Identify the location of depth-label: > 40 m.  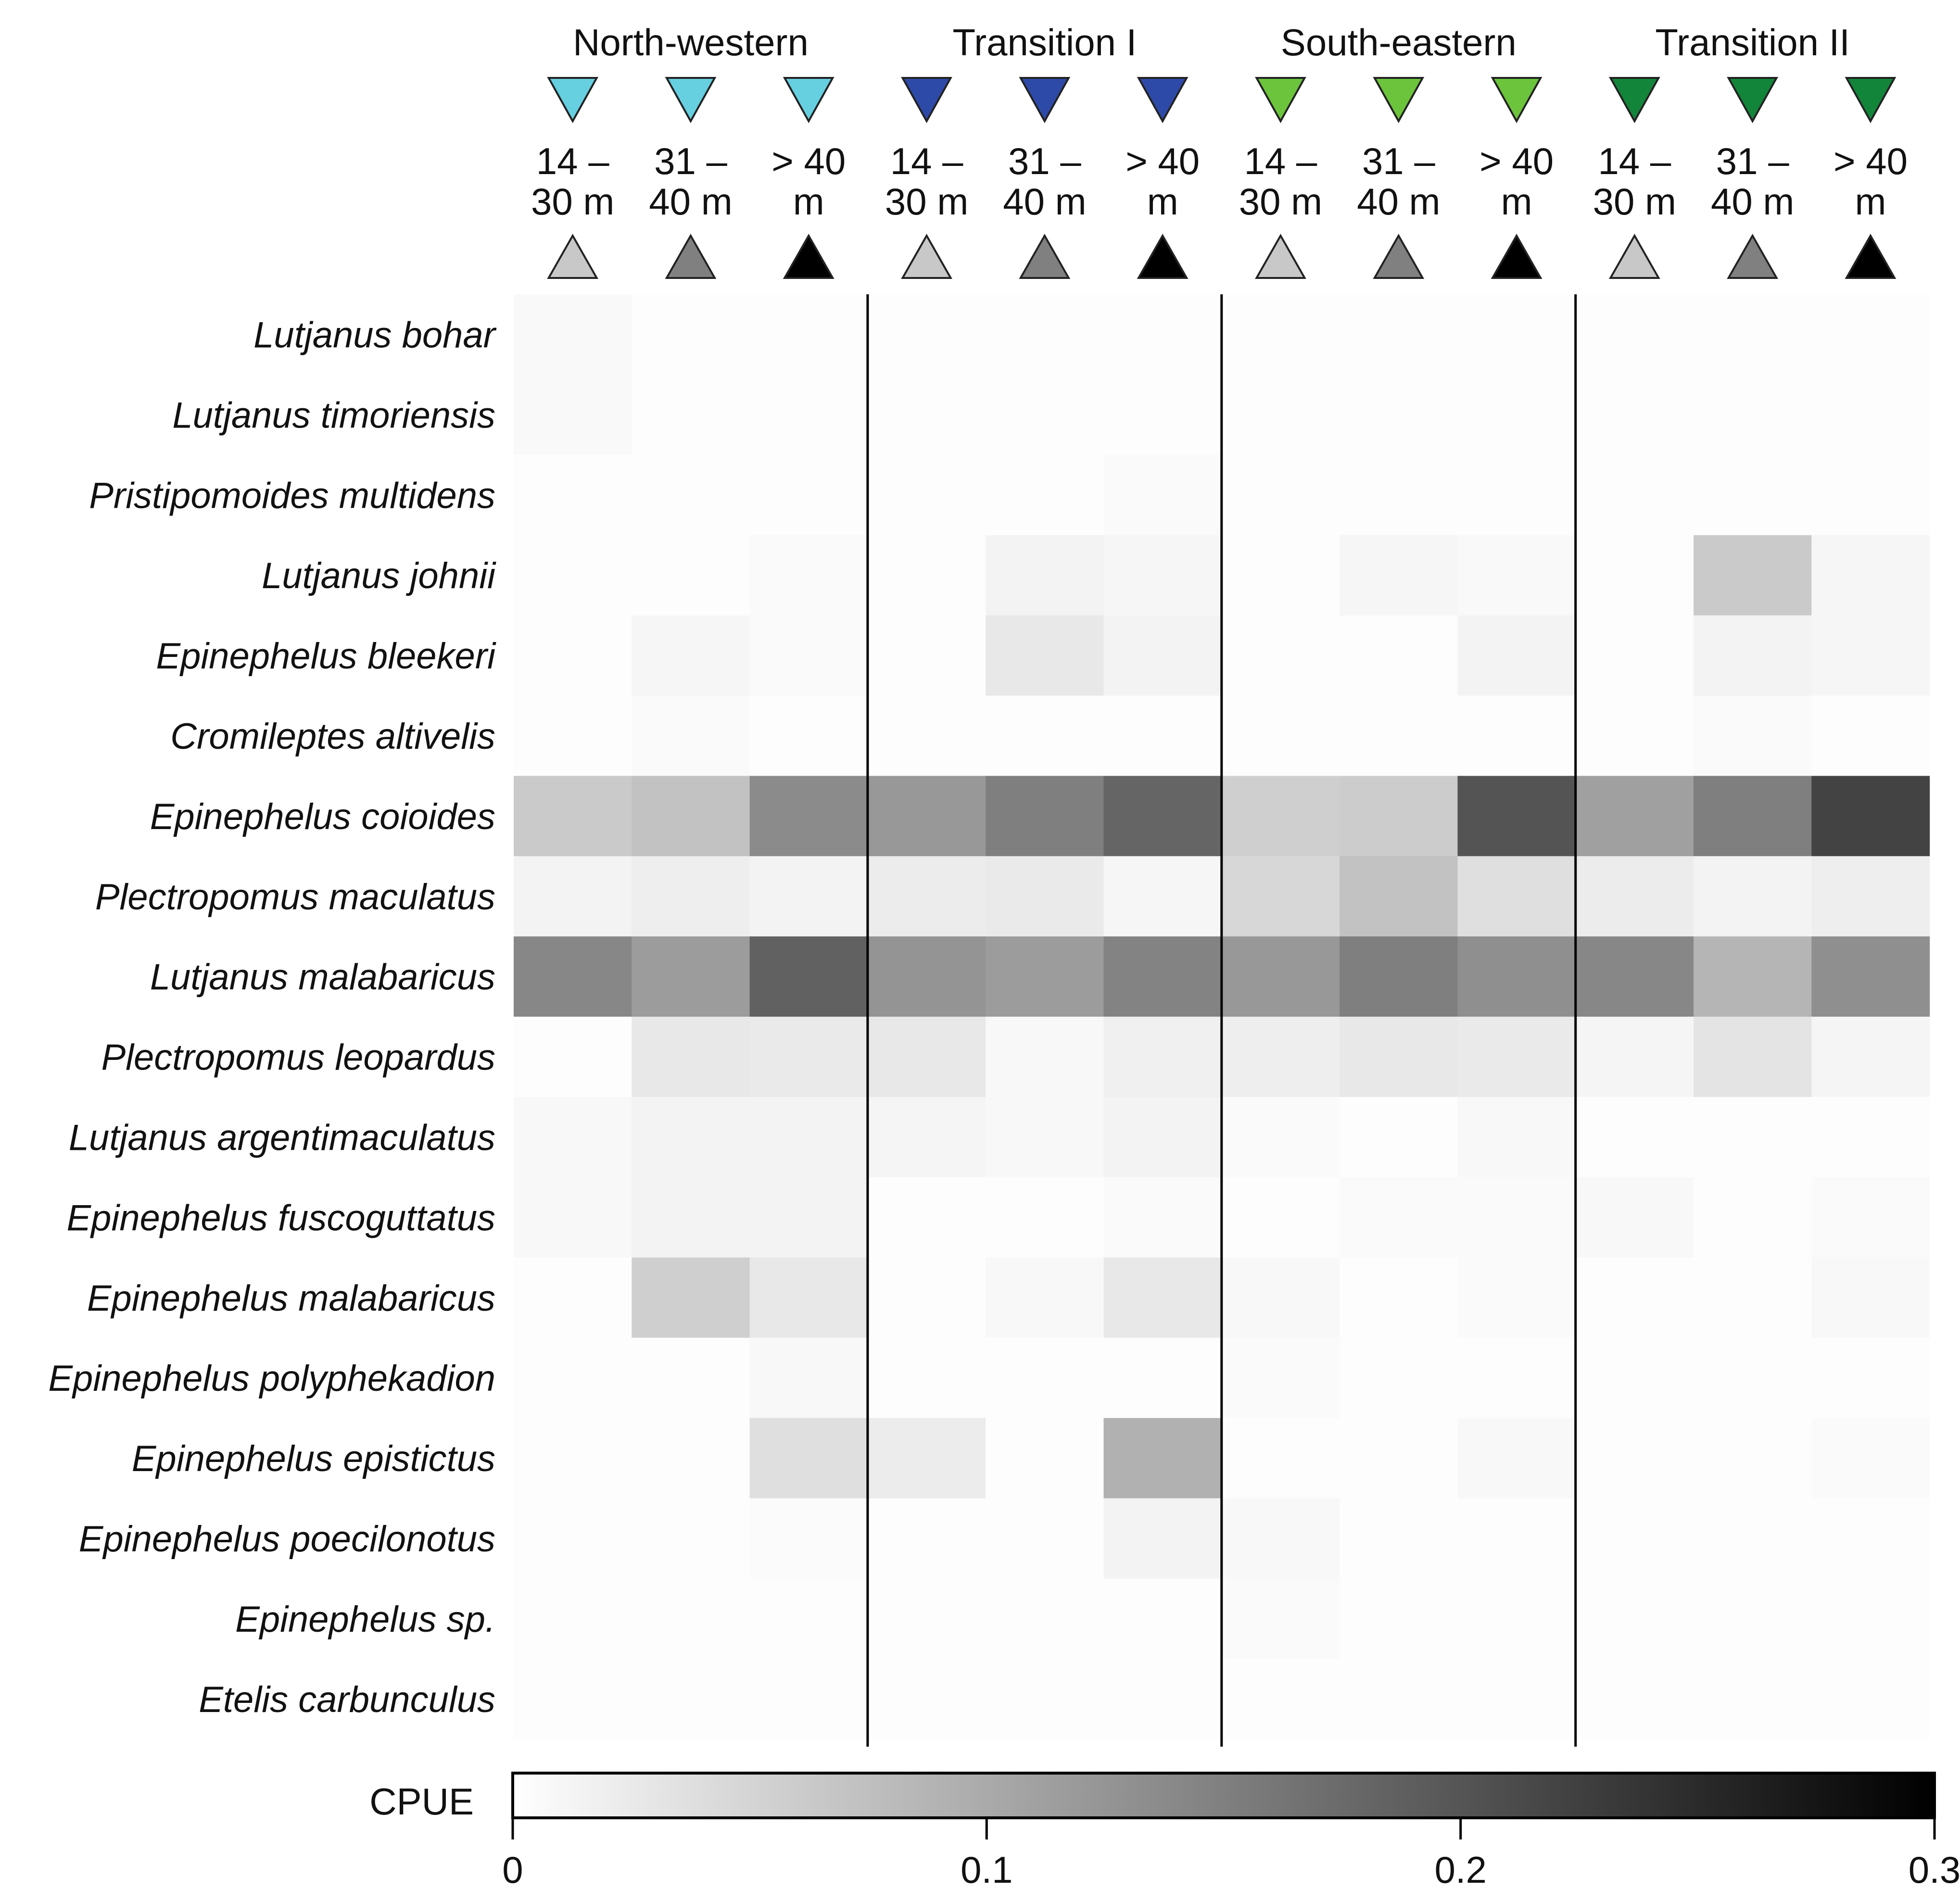
(808, 181).